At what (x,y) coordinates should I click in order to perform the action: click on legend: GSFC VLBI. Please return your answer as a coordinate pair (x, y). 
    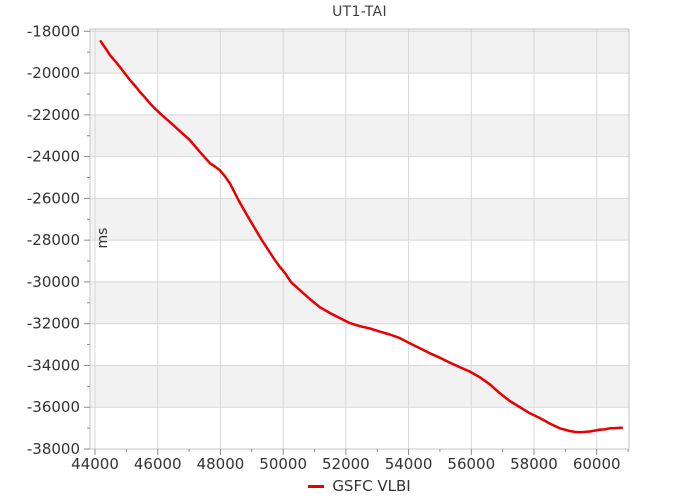
    Looking at the image, I should click on (359, 486).